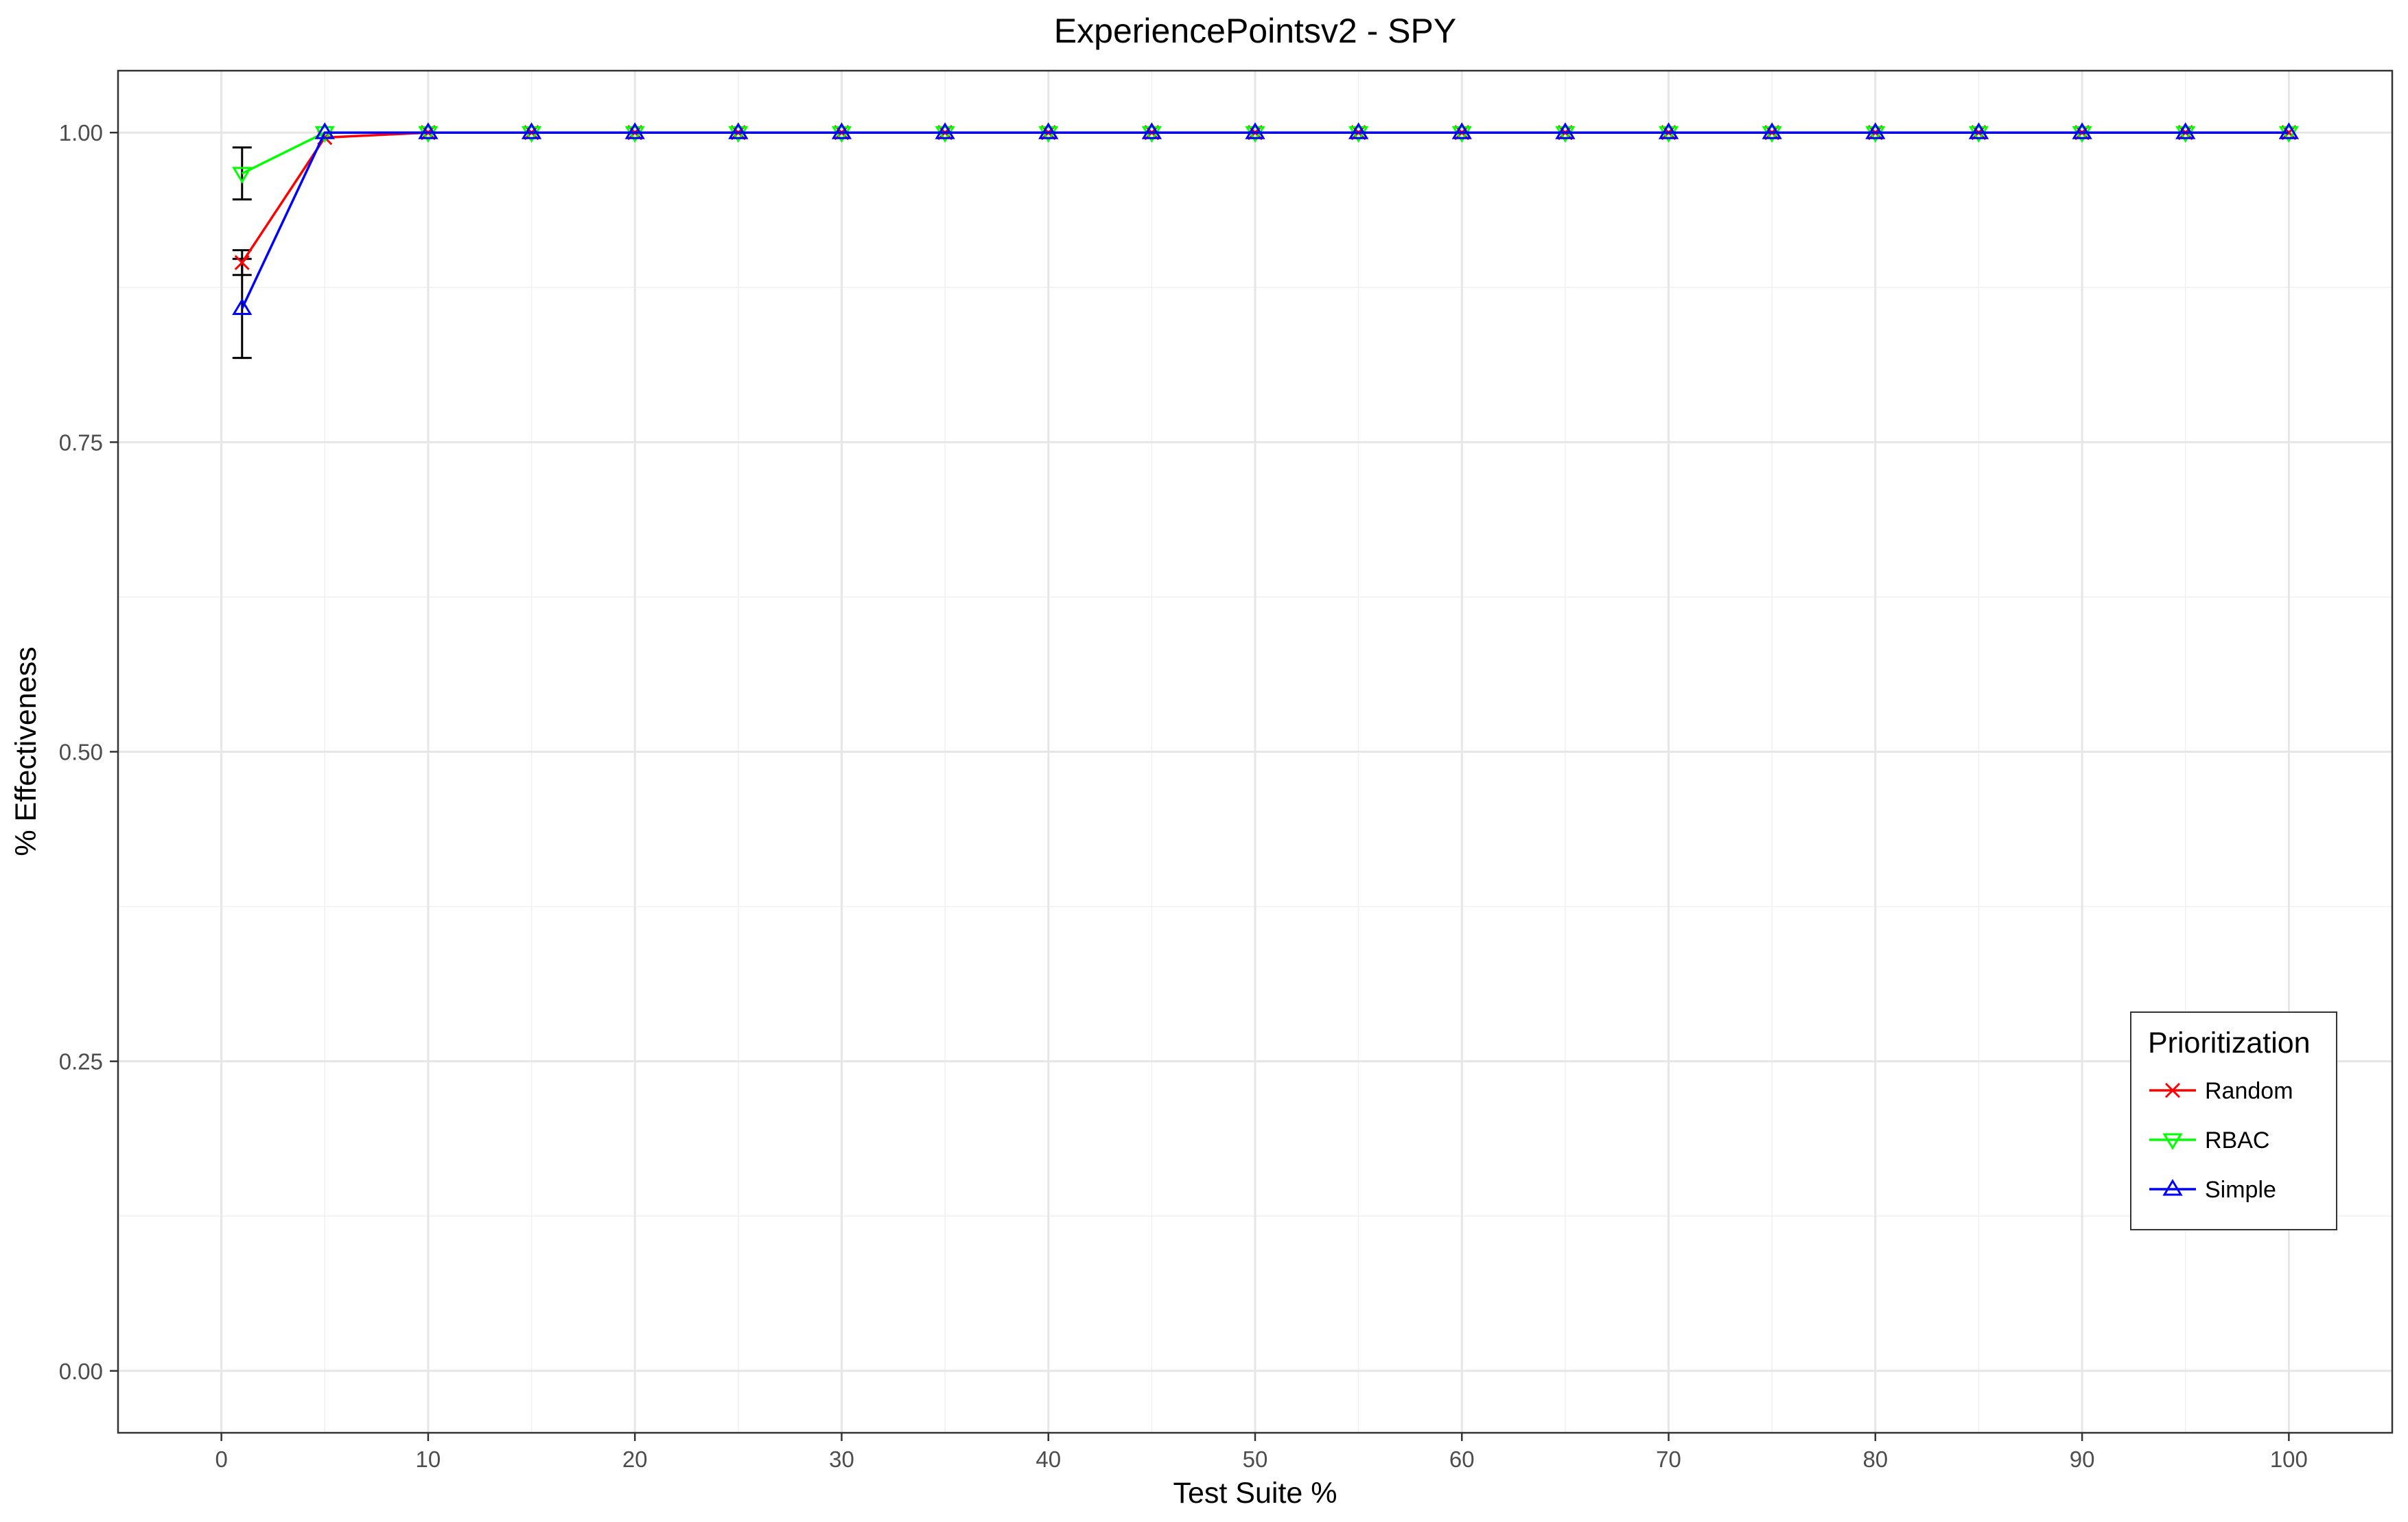 This screenshot has width=2408, height=1522. Describe the element at coordinates (1255, 1493) in the screenshot. I see `x-axis-label: Test Suite %` at that location.